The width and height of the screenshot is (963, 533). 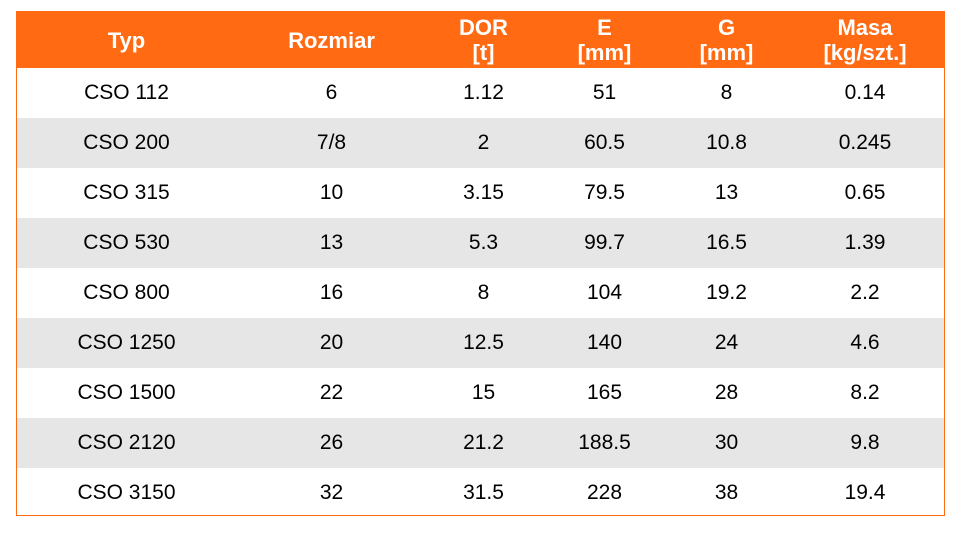 I want to click on header-rozmiar-label: Rozmiar, so click(x=331, y=40).